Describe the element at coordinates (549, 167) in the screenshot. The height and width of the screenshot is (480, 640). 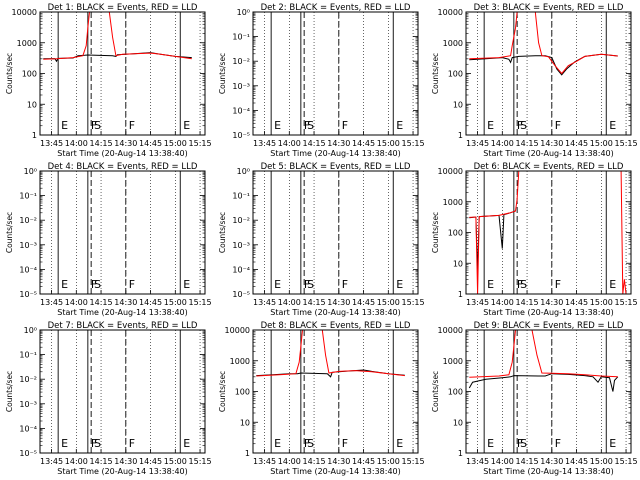
I see `panel-title: Det 6: BLACK = Events, RED = LLD` at that location.